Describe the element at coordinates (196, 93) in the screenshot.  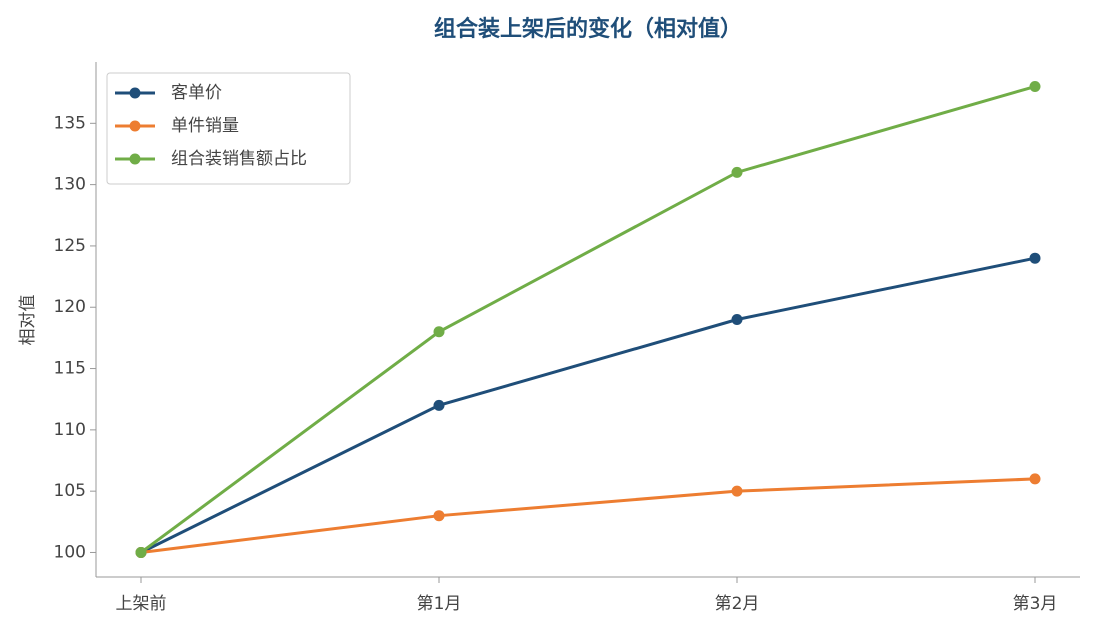
I see `legend-label: 客单价` at that location.